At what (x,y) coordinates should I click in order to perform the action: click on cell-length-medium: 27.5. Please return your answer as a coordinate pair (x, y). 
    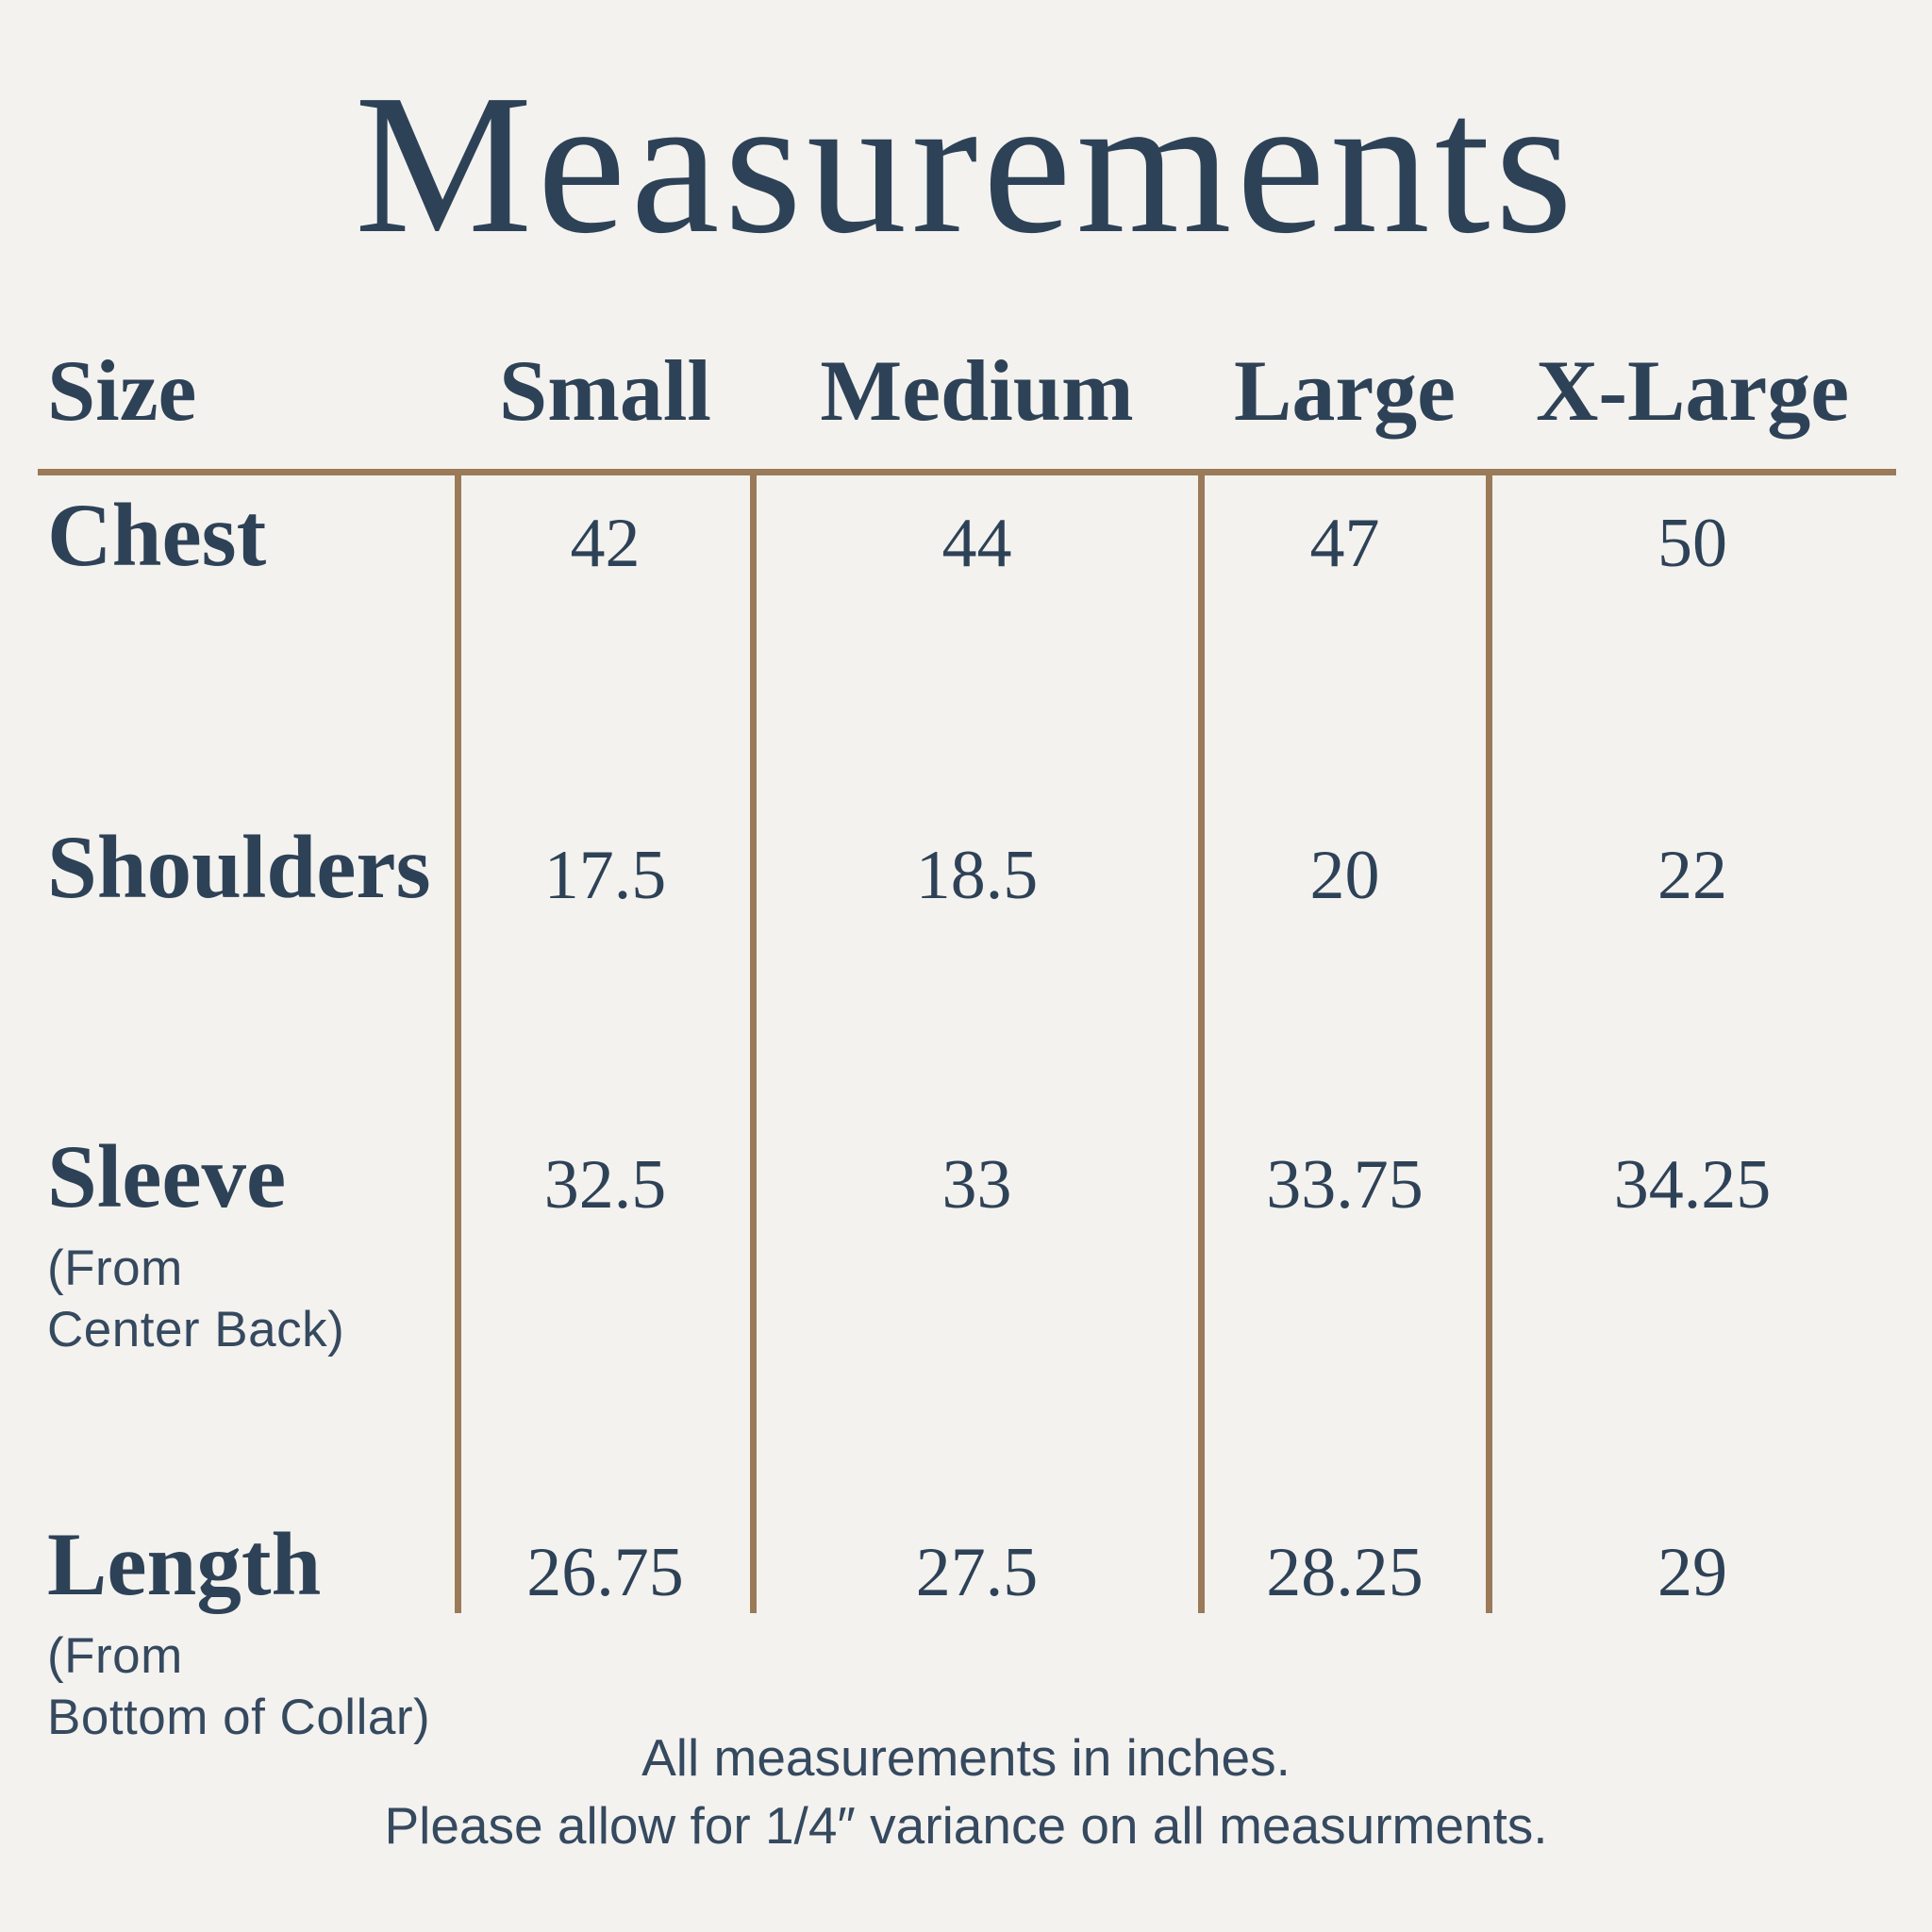
    Looking at the image, I should click on (977, 1572).